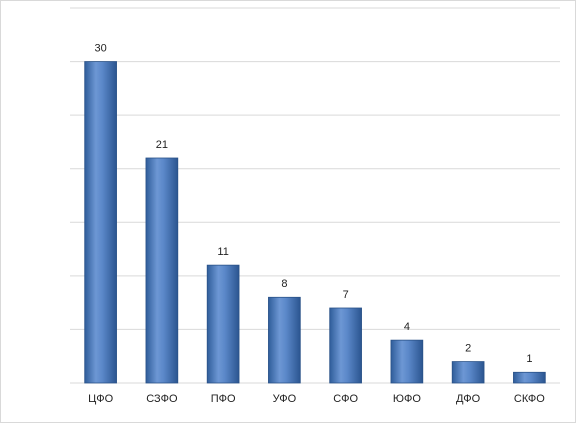  What do you see at coordinates (345, 399) in the screenshot?
I see `x-tick-label: СФО` at bounding box center [345, 399].